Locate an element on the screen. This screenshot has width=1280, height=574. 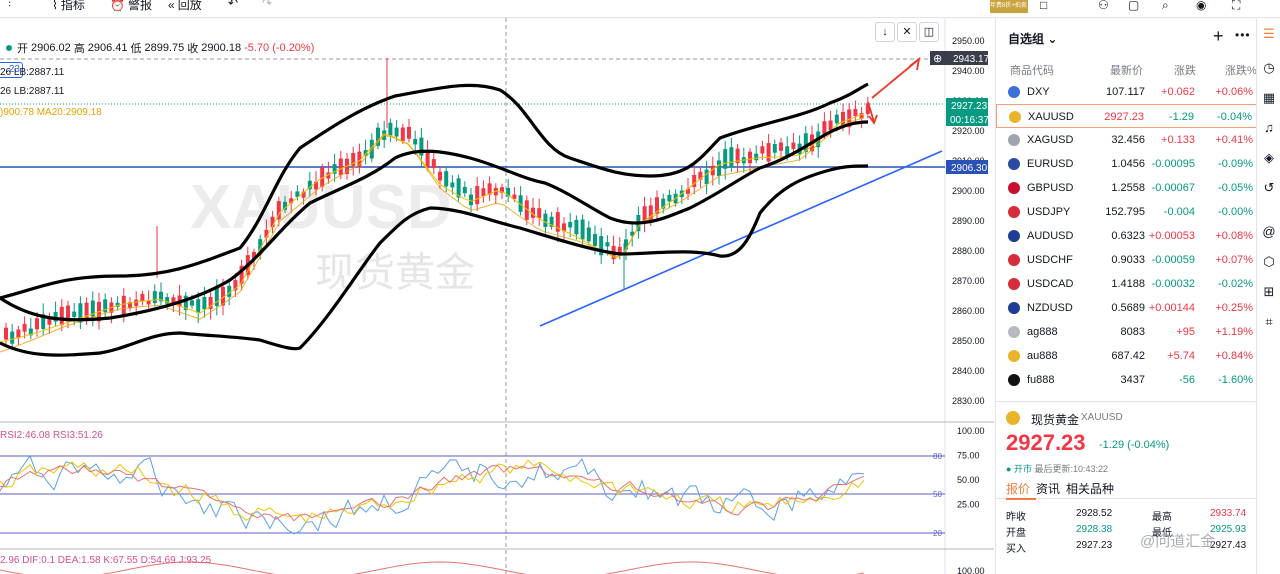
rsi-level: 80 is located at coordinates (937, 456).